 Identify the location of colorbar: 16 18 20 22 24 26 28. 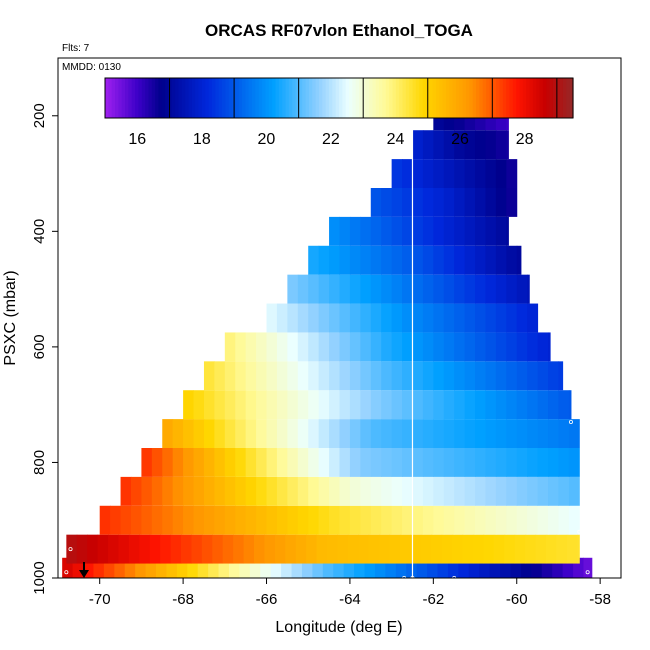
(339, 112).